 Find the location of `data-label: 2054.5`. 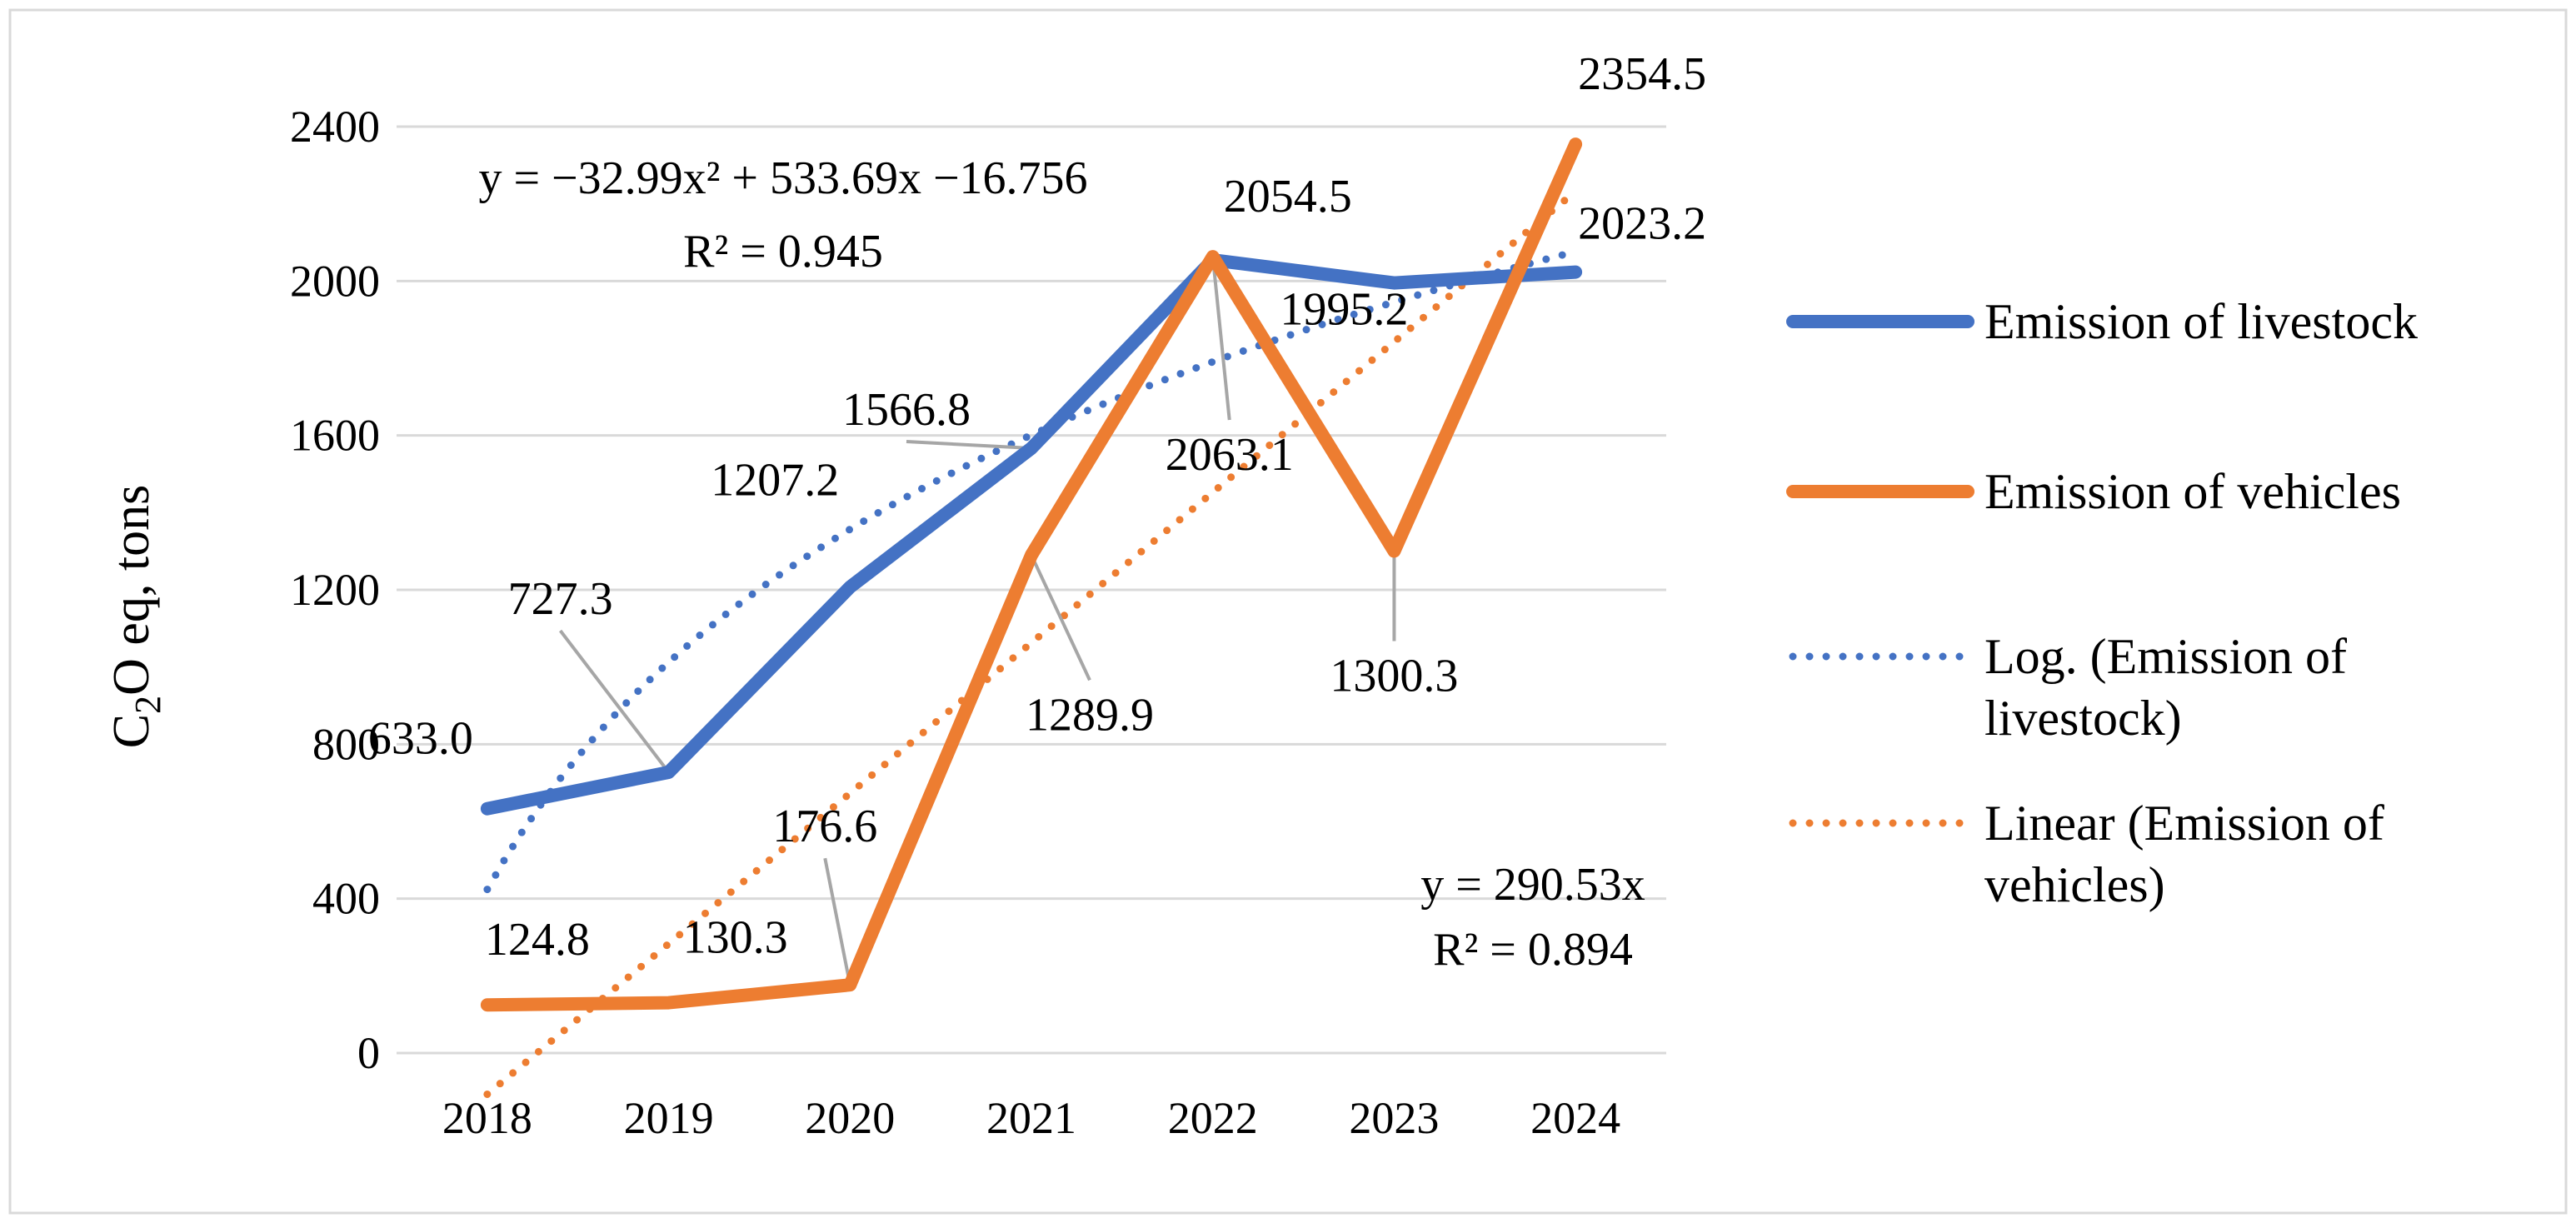

data-label: 2054.5 is located at coordinates (1288, 196).